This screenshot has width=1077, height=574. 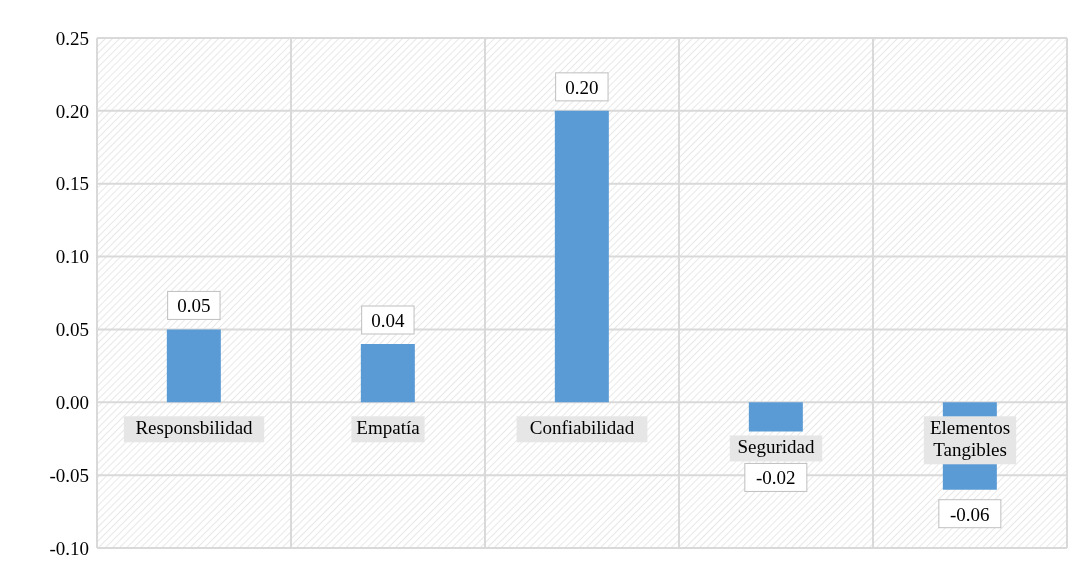 What do you see at coordinates (970, 439) in the screenshot?
I see `x-tick-label: Elementos Tangibles` at bounding box center [970, 439].